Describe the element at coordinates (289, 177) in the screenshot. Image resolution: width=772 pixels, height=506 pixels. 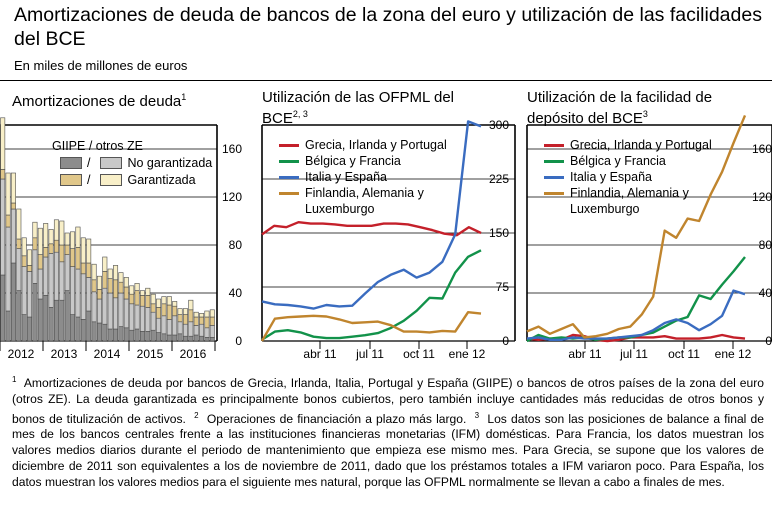
I see `legend-line-blue` at that location.